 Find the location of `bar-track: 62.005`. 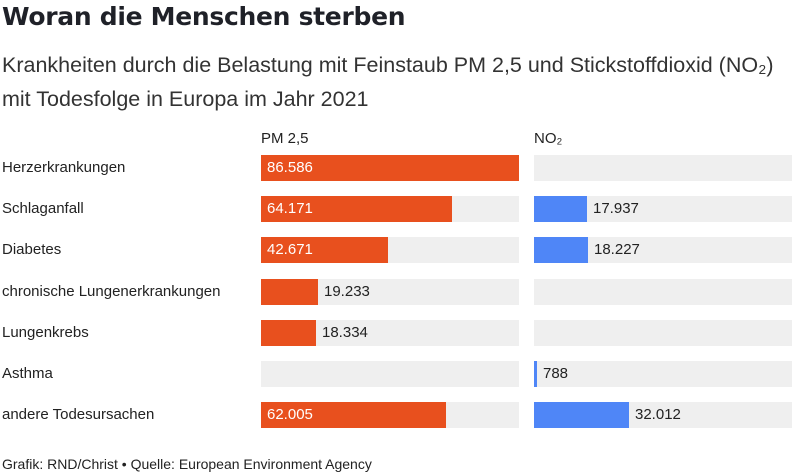

bar-track: 62.005 is located at coordinates (390, 415).